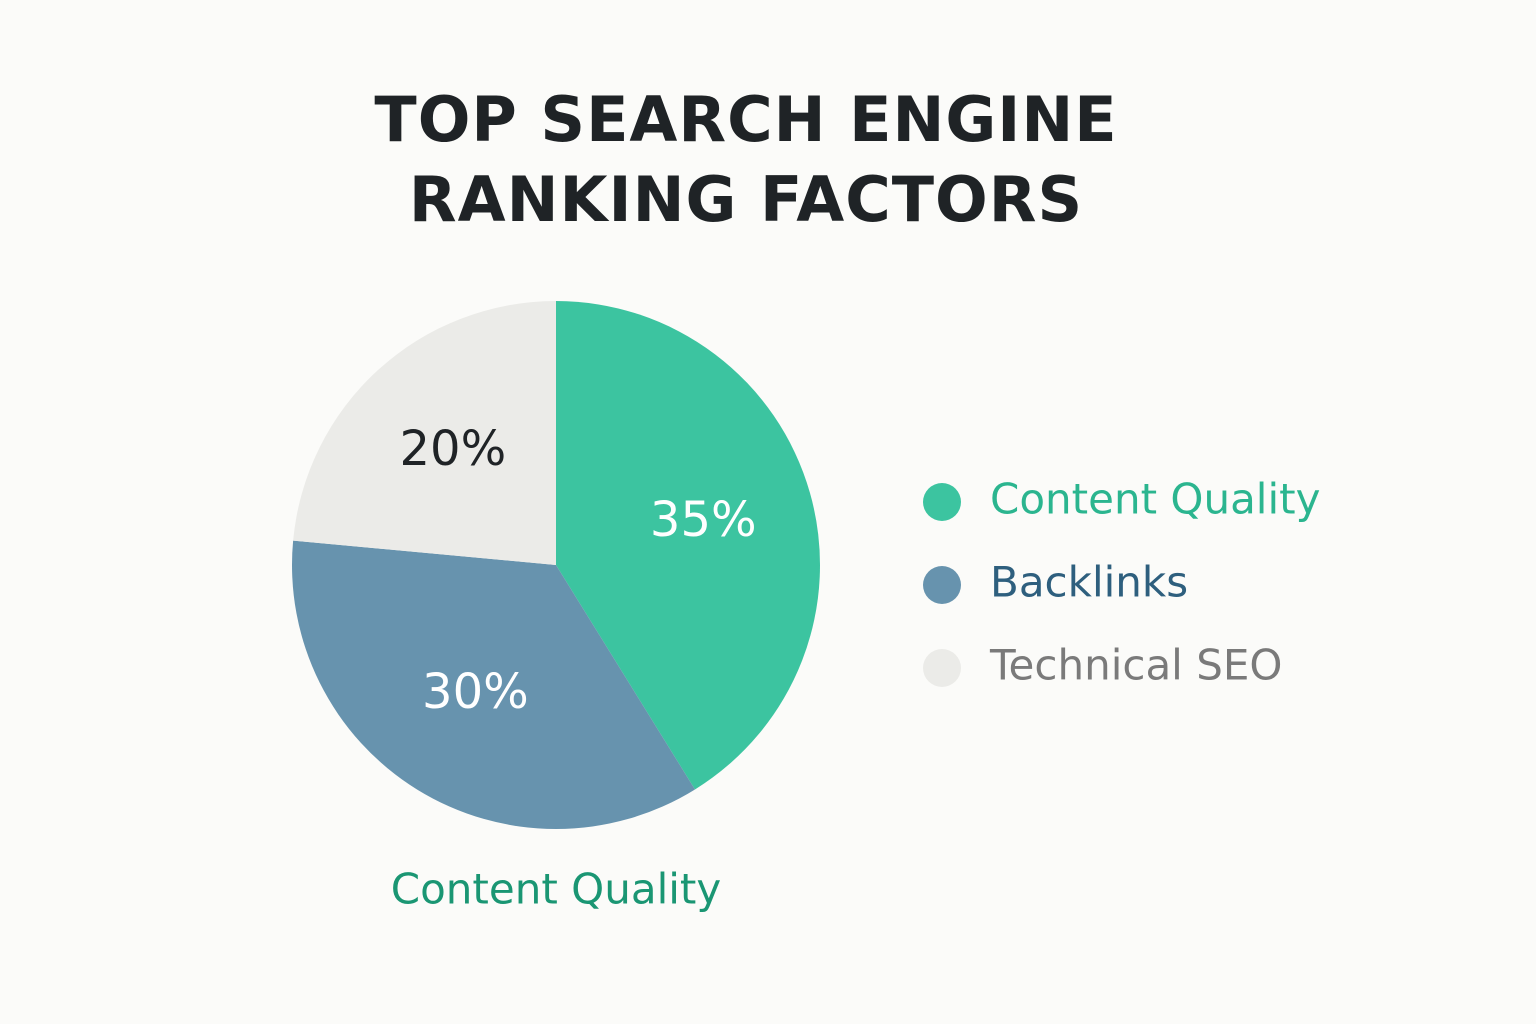 This screenshot has width=1536, height=1024. I want to click on legend-label: Backlinks, so click(1089, 582).